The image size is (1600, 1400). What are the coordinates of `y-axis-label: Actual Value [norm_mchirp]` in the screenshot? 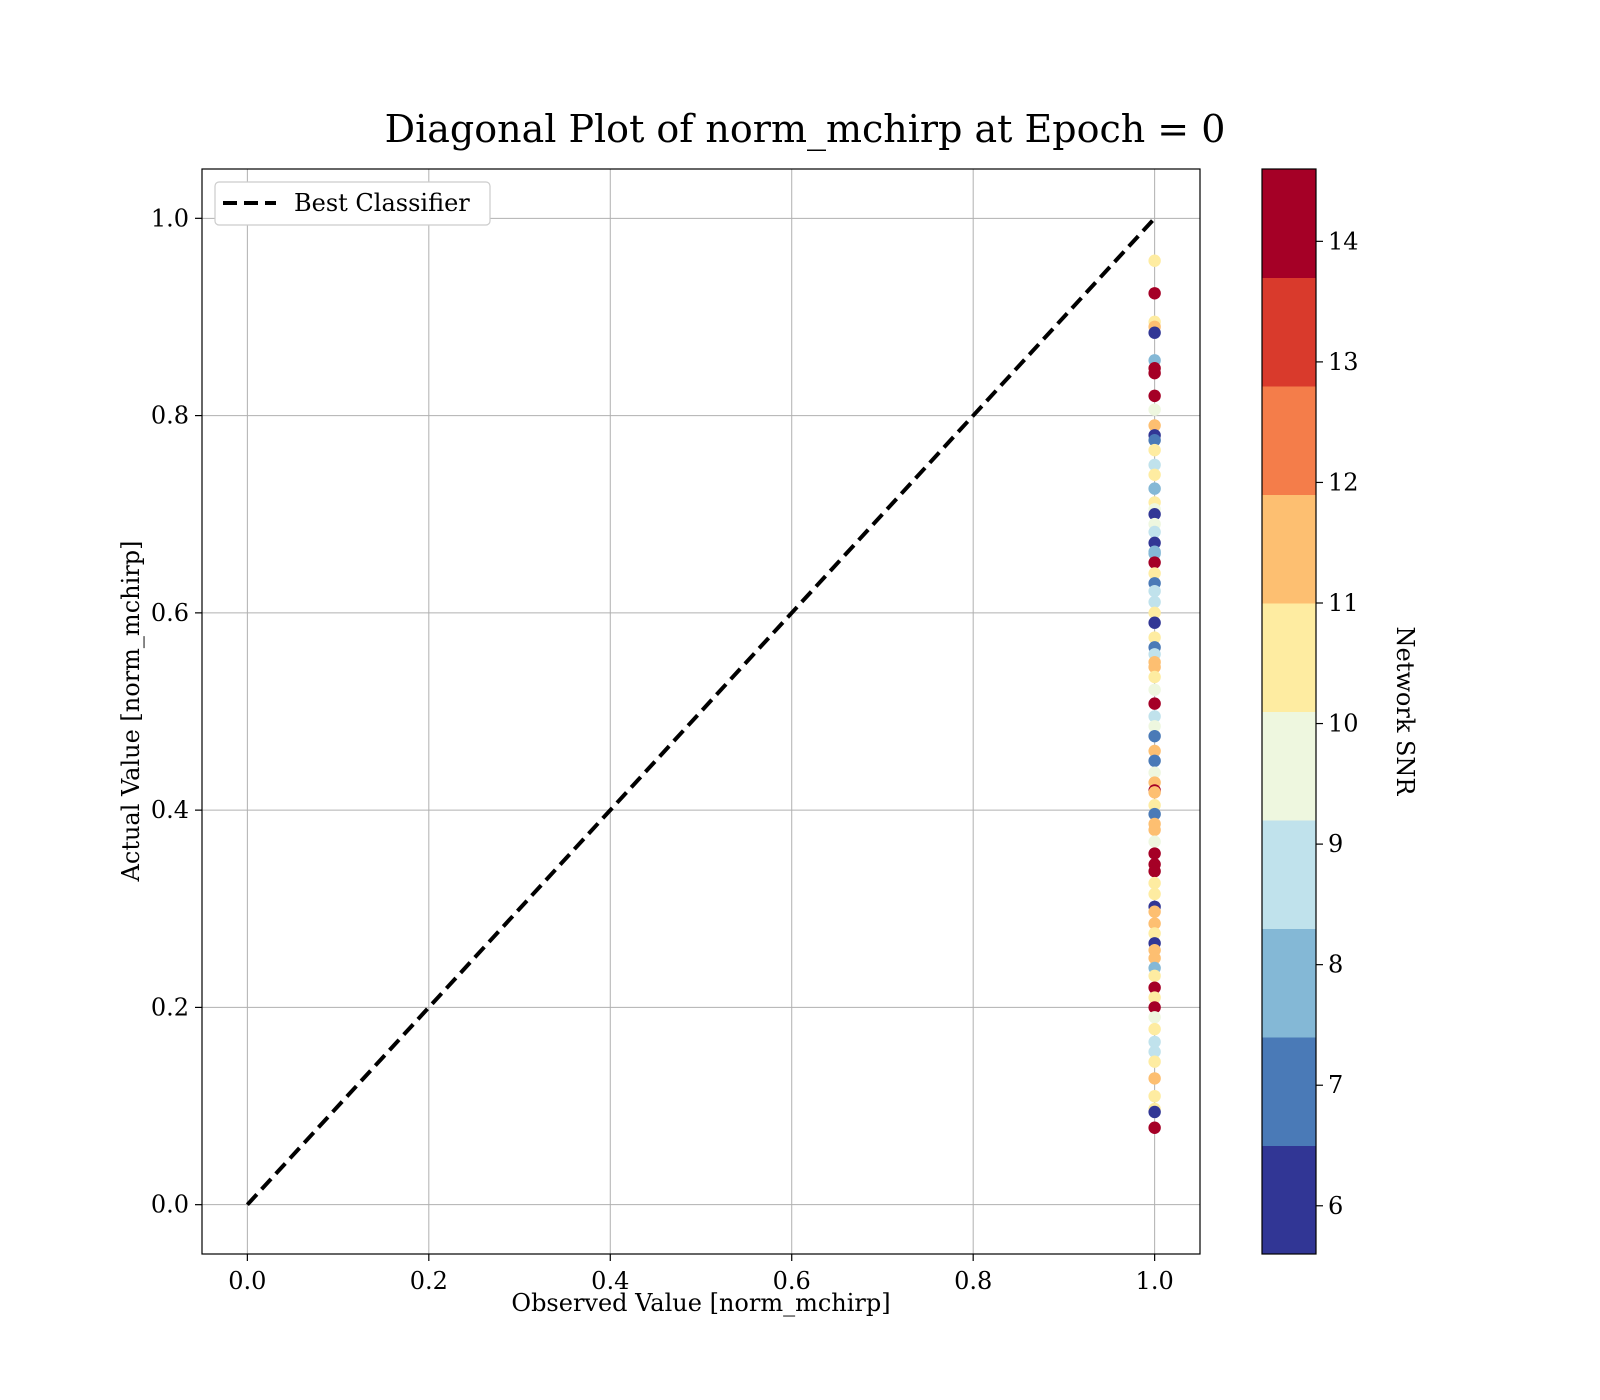 It's located at (131, 712).